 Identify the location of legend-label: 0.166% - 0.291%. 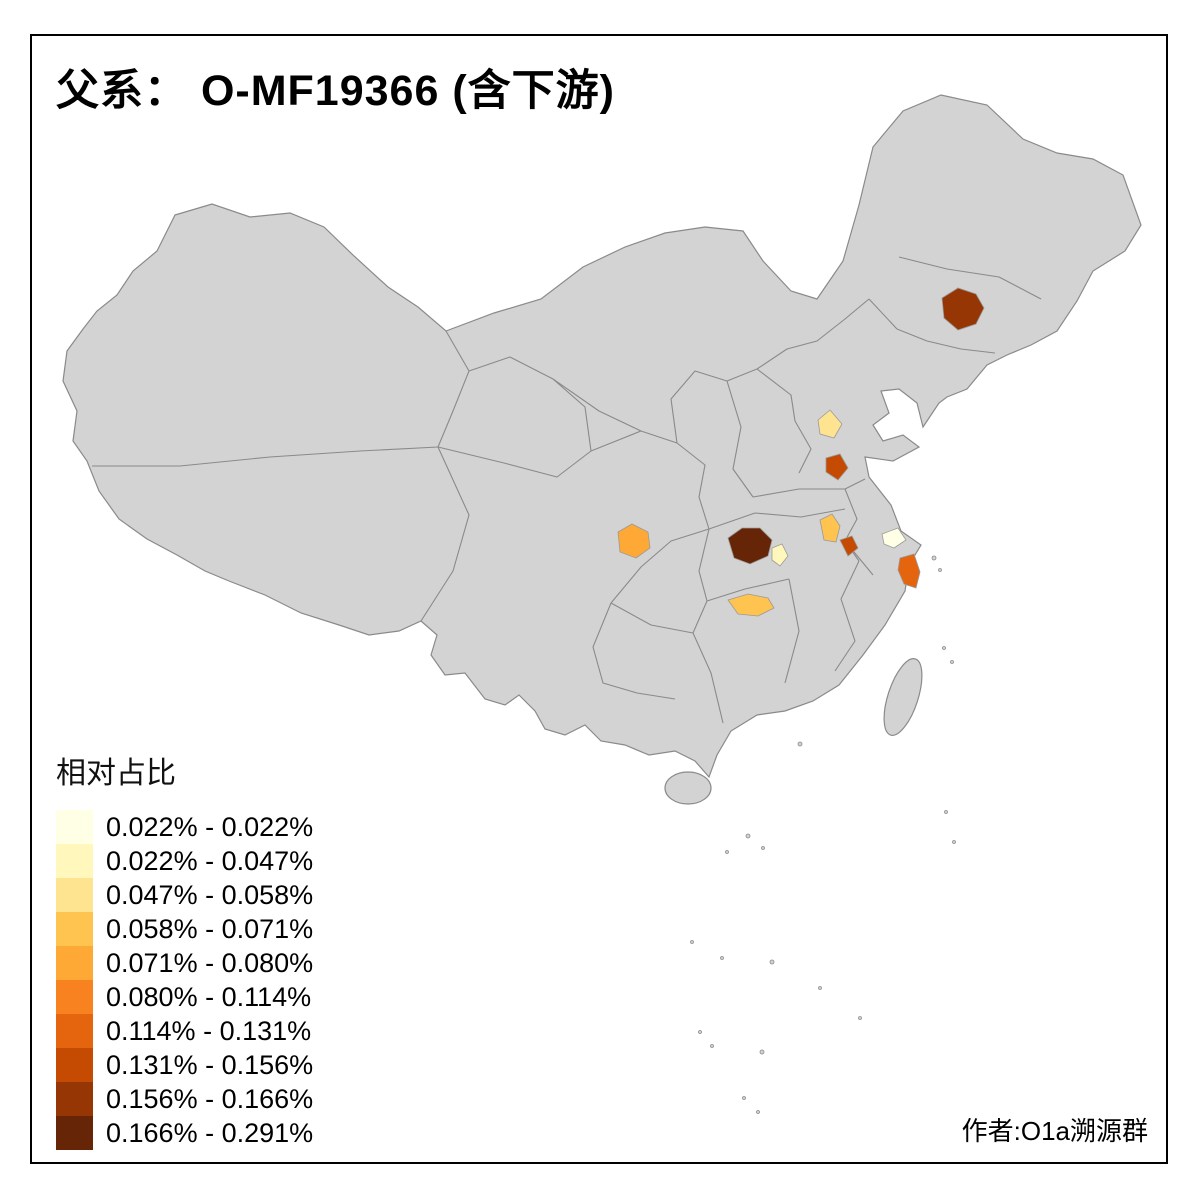
(210, 1132).